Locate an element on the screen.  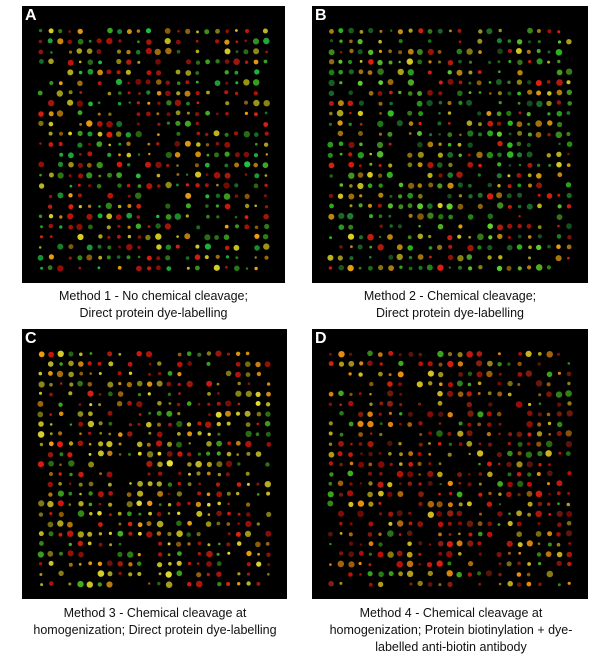
caption-a-line-2: Direct protein dye-labelling is located at coordinates (153, 313).